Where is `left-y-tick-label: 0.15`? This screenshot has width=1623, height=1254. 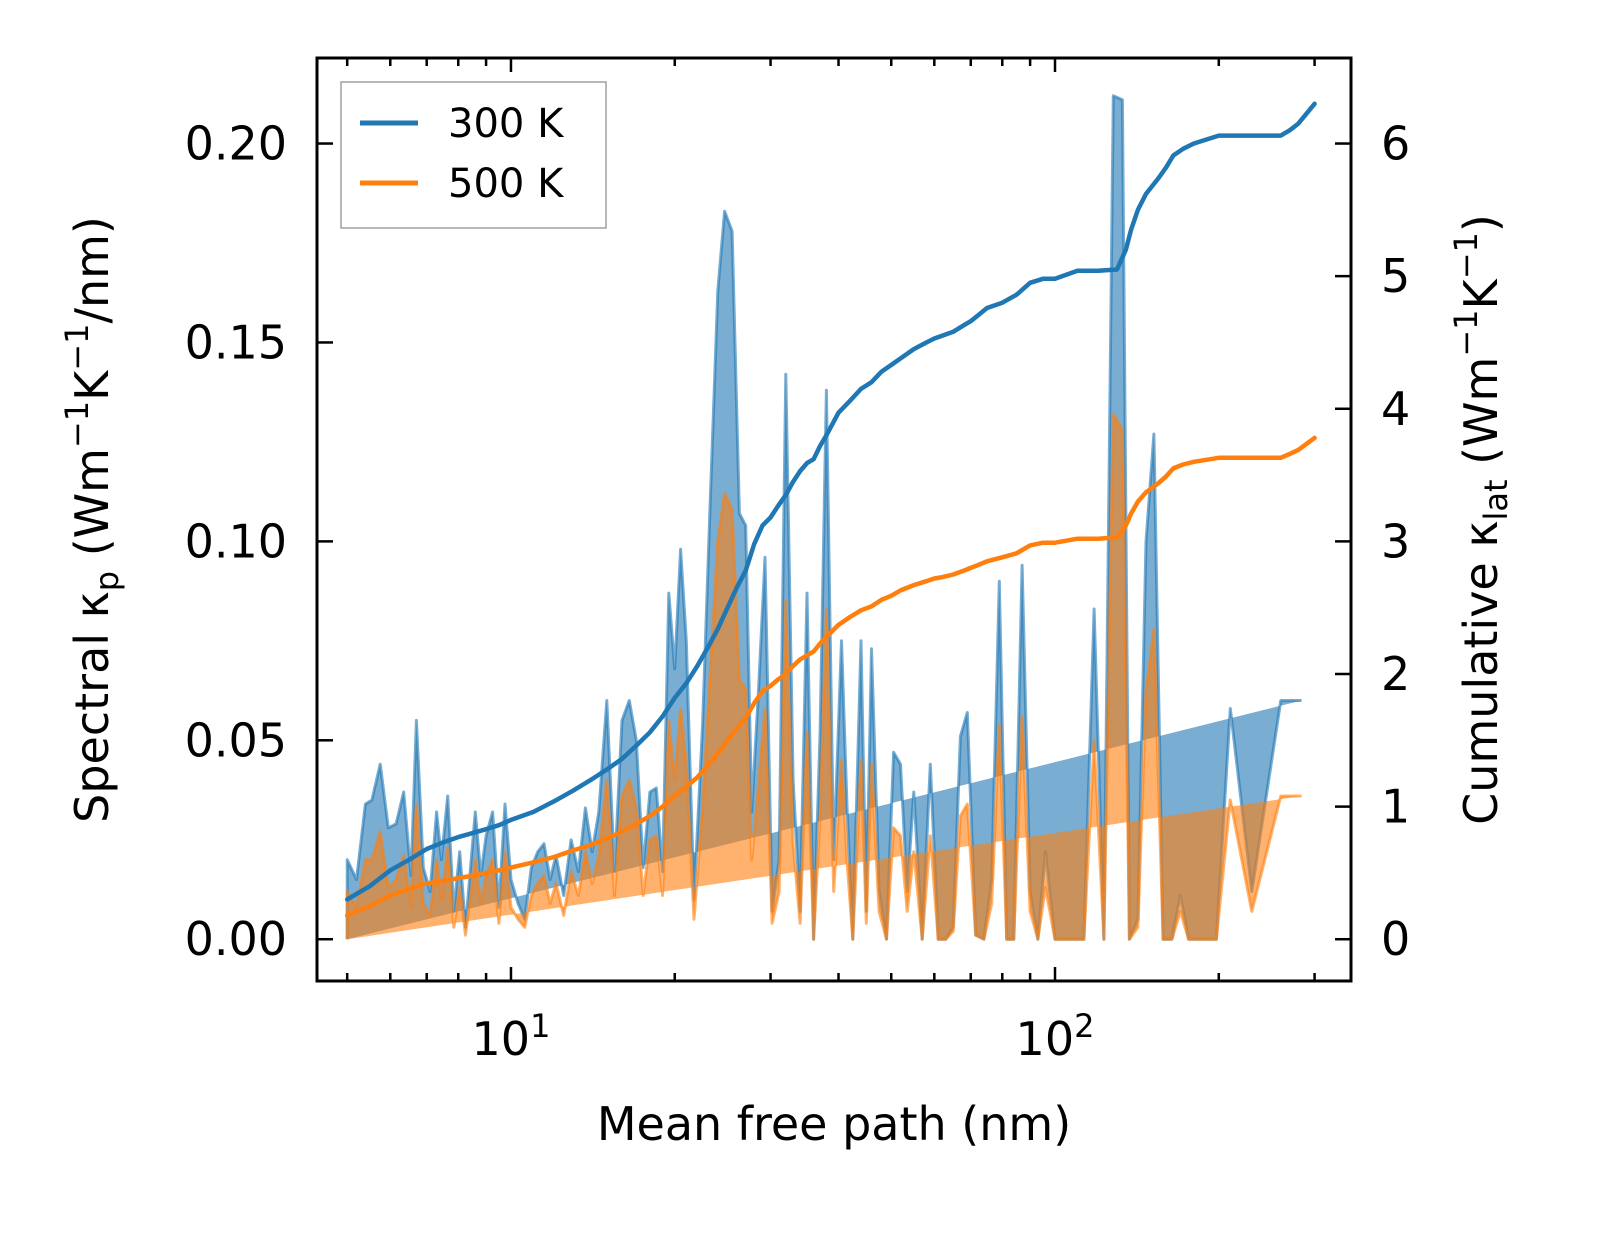 left-y-tick-label: 0.15 is located at coordinates (236, 342).